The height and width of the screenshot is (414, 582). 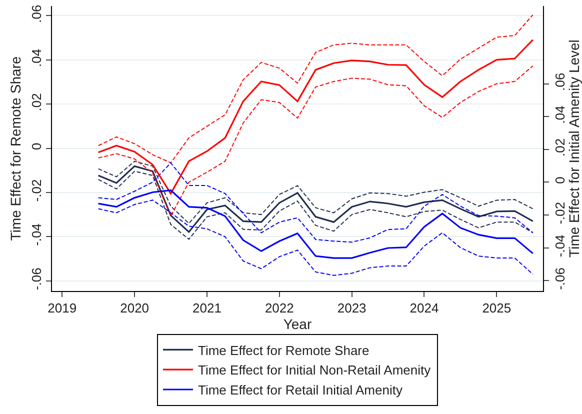 I want to click on y2-tick-label: -.02, so click(x=560, y=213).